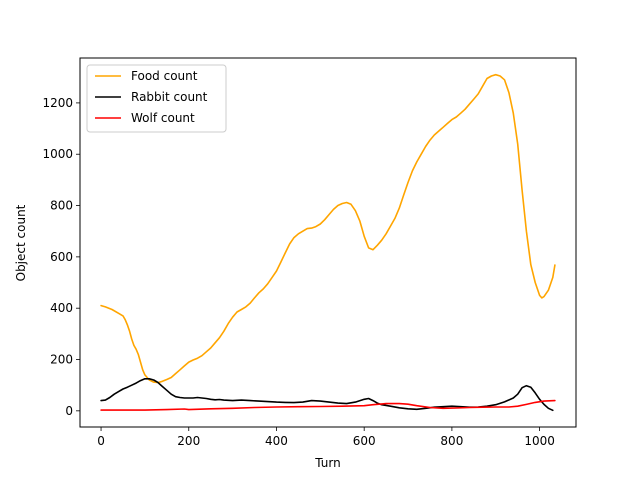  I want to click on y-axis-label: Object count, so click(21, 242).